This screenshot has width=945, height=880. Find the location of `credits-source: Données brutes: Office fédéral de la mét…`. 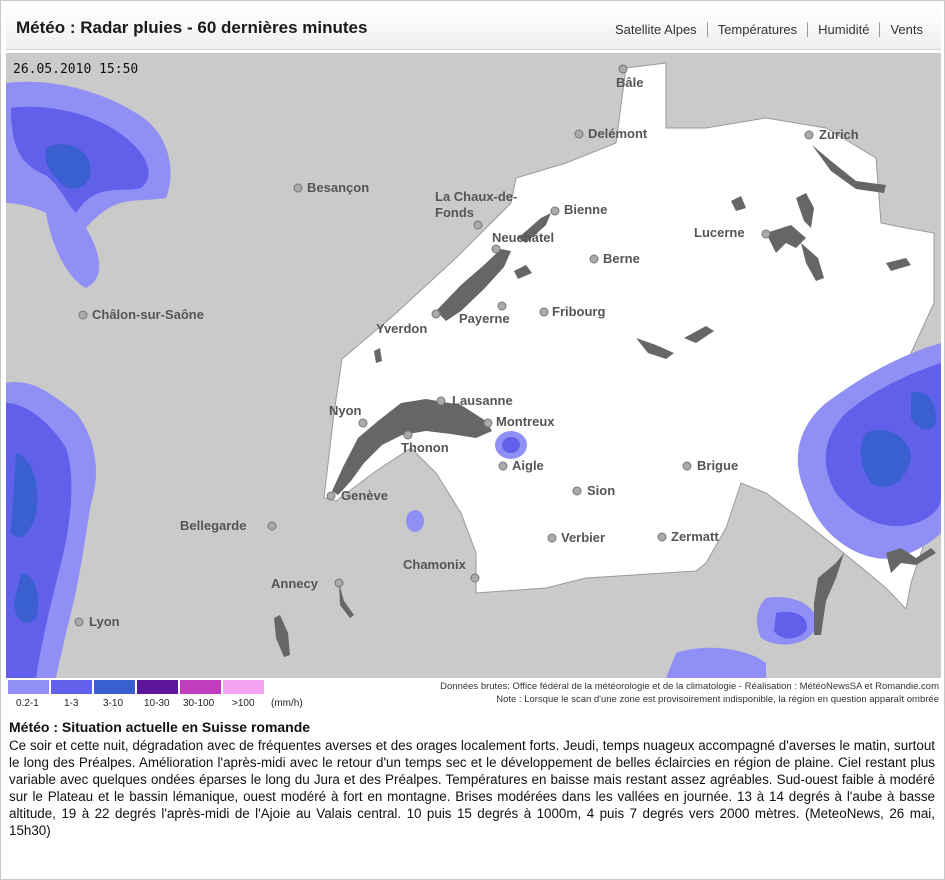

credits-source: Données brutes: Office fédéral de la mét… is located at coordinates (689, 686).